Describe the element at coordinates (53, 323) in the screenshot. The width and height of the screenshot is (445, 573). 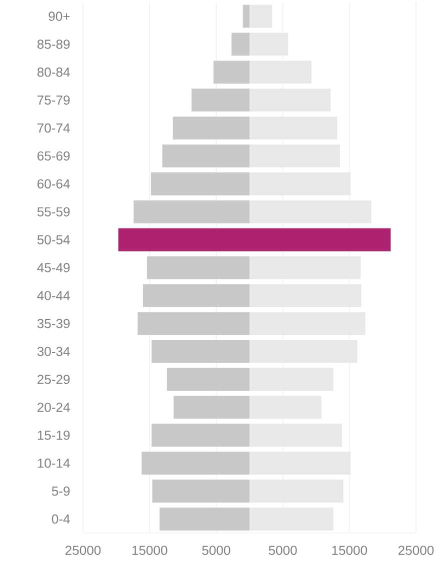
I see `y-tick-label: 35-39` at that location.